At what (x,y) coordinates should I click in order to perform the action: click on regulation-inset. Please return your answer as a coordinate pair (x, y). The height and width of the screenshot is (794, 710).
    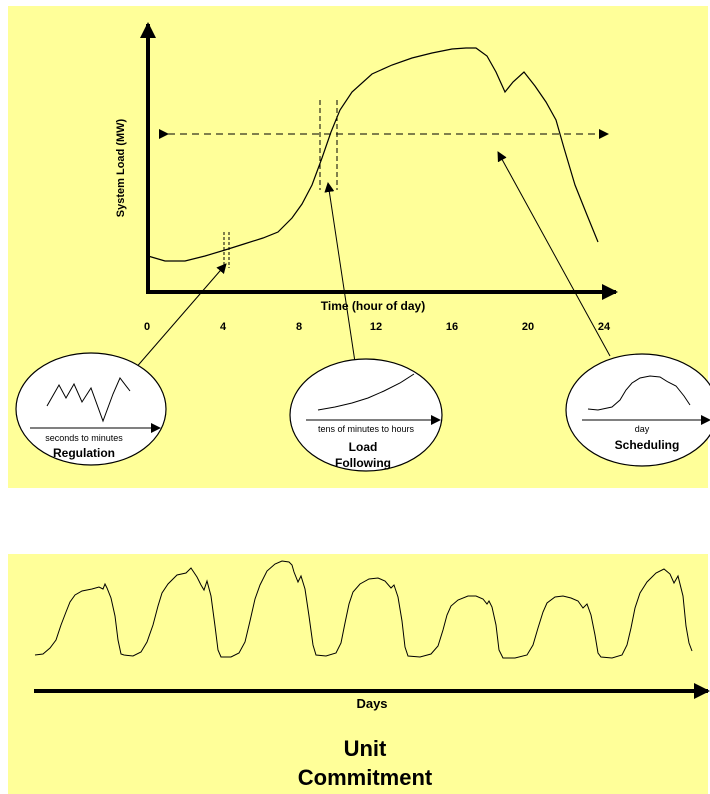
    Looking at the image, I should click on (91, 409).